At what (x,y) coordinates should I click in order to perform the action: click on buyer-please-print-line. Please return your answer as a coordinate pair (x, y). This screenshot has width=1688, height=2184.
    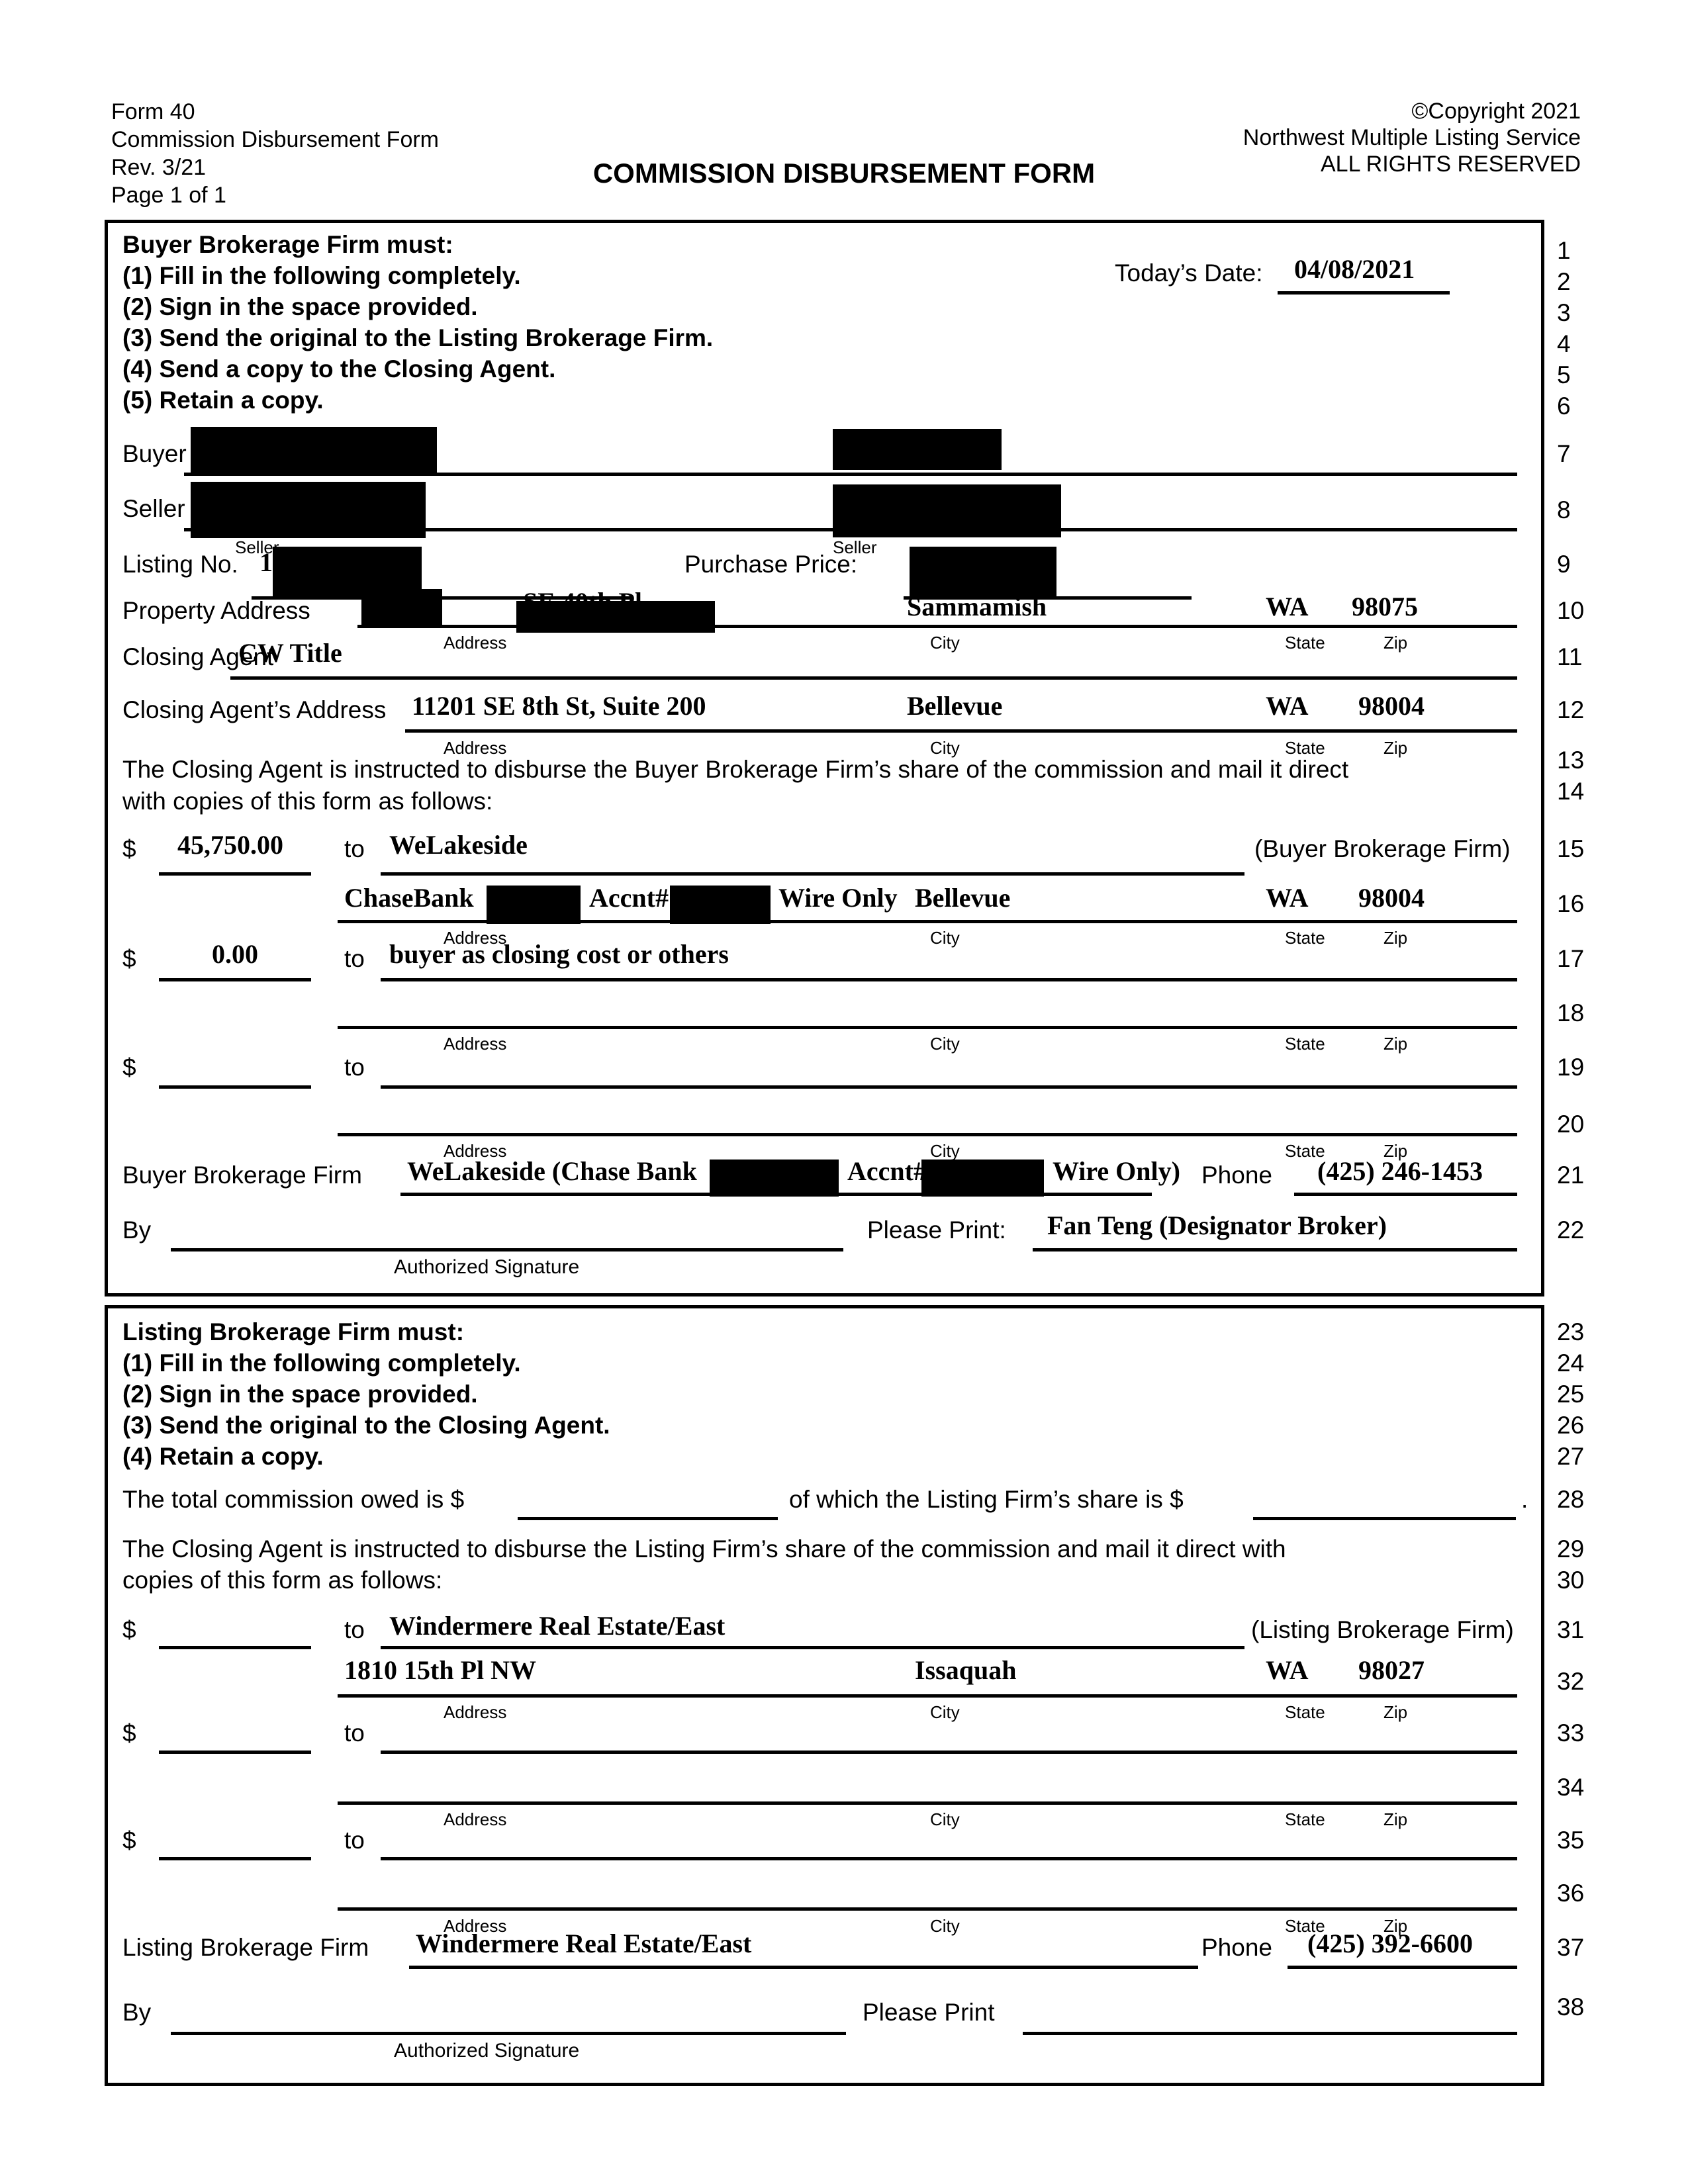
    Looking at the image, I should click on (1275, 1250).